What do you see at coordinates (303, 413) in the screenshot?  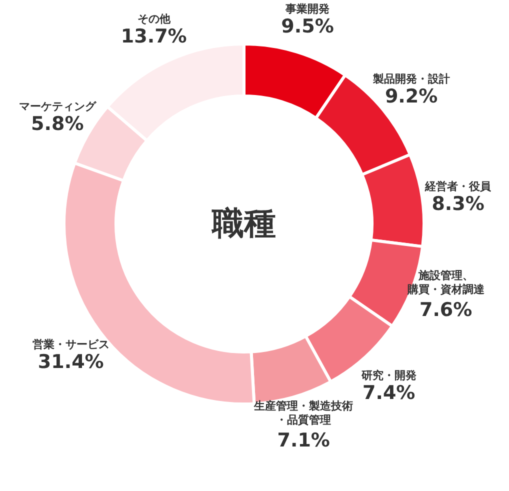 I see `slice-label: 生産管理・製造技術・品質管理` at bounding box center [303, 413].